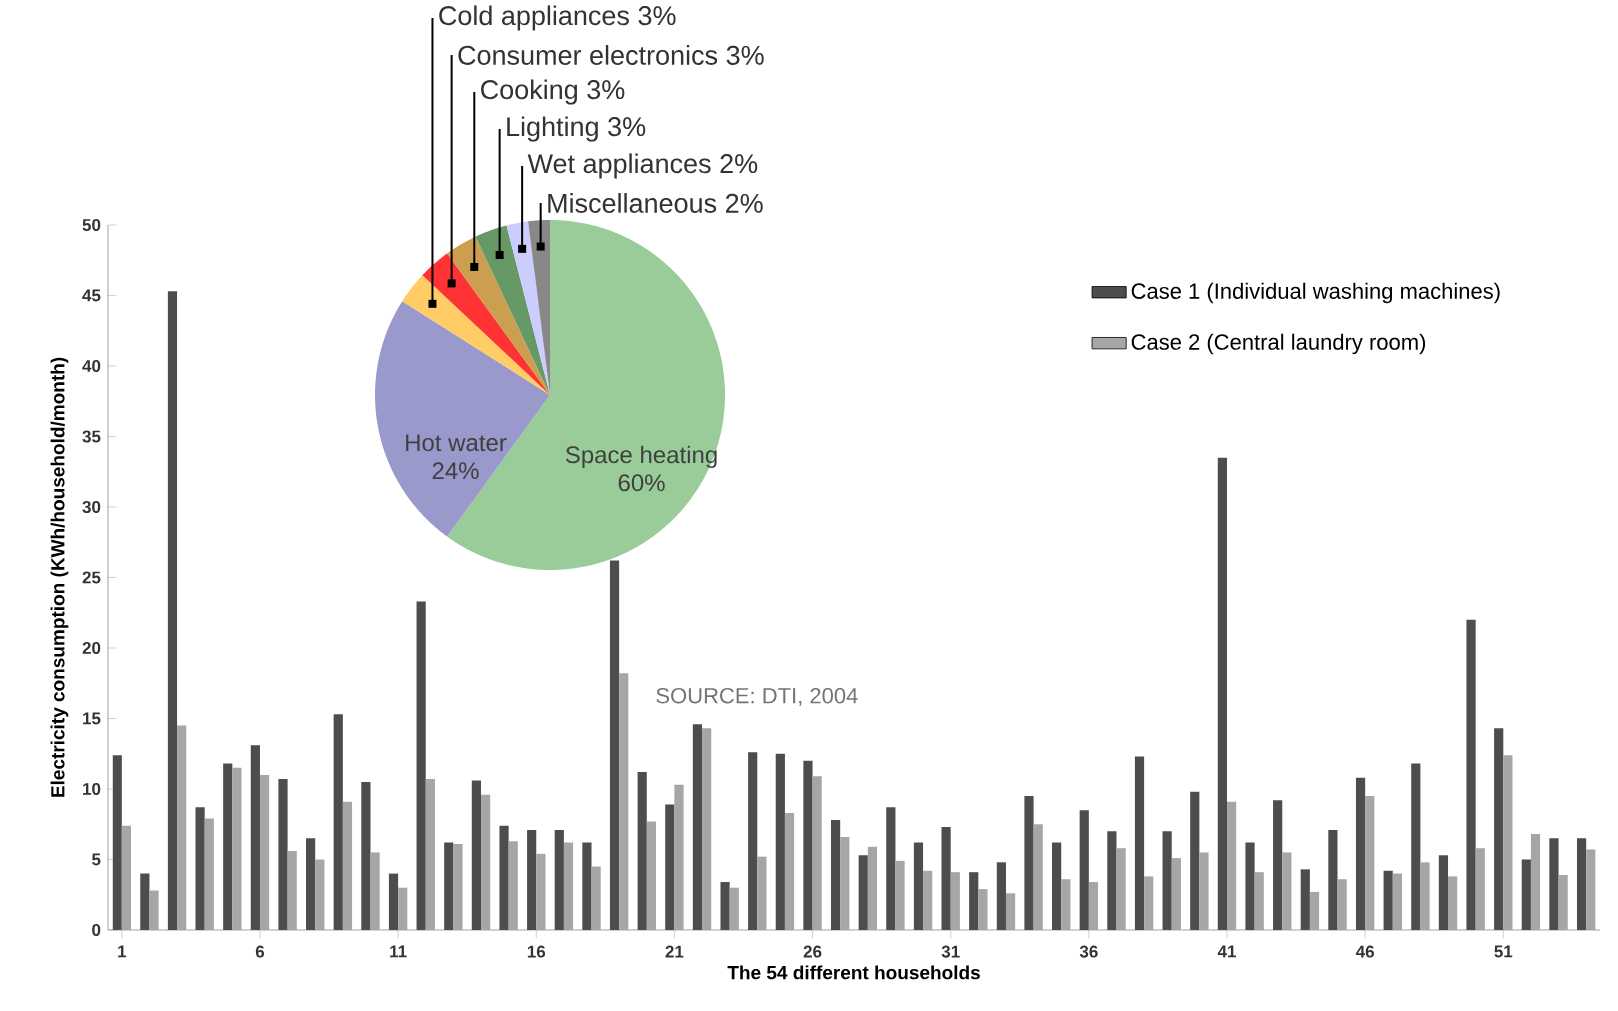  Describe the element at coordinates (529, 92) in the screenshot. I see `slice-label: Cooking` at that location.